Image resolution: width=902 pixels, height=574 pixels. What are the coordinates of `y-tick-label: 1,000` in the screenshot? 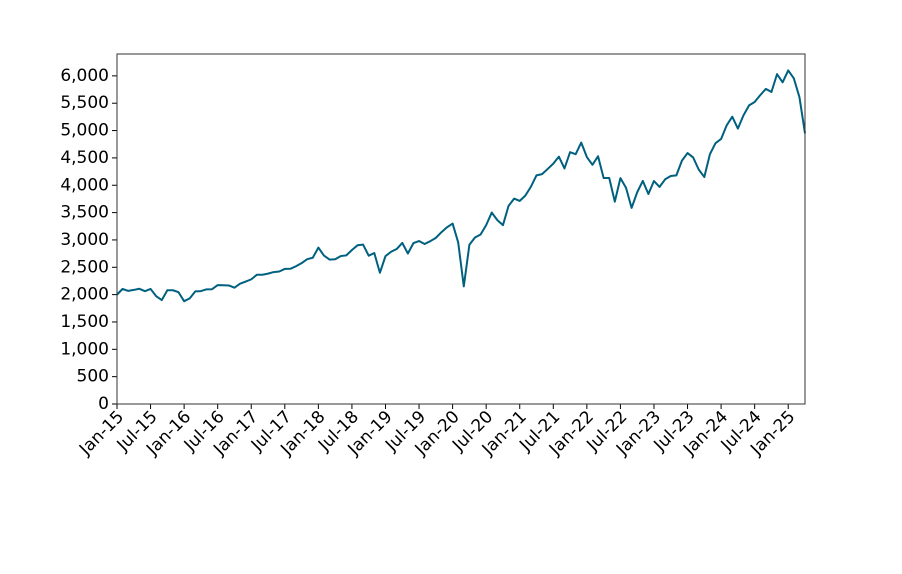 It's located at (84, 349).